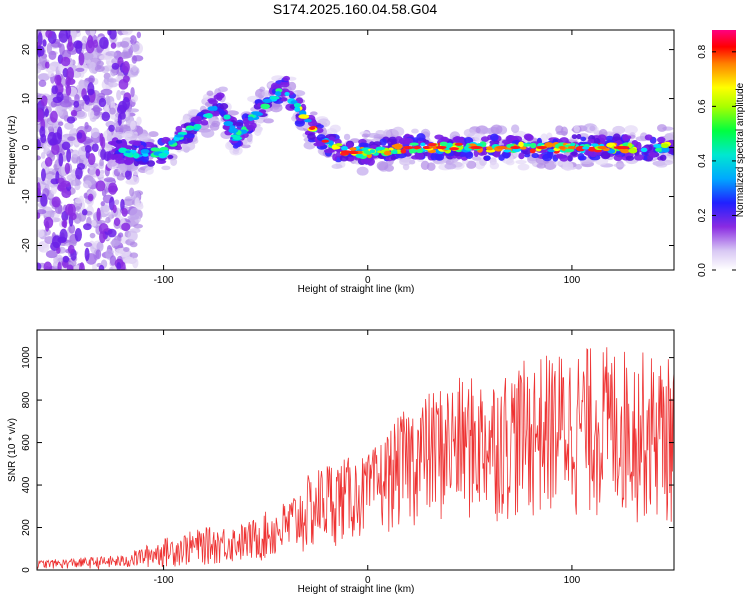  What do you see at coordinates (702, 51) in the screenshot?
I see `colorbar-tick-label: 0.8` at bounding box center [702, 51].